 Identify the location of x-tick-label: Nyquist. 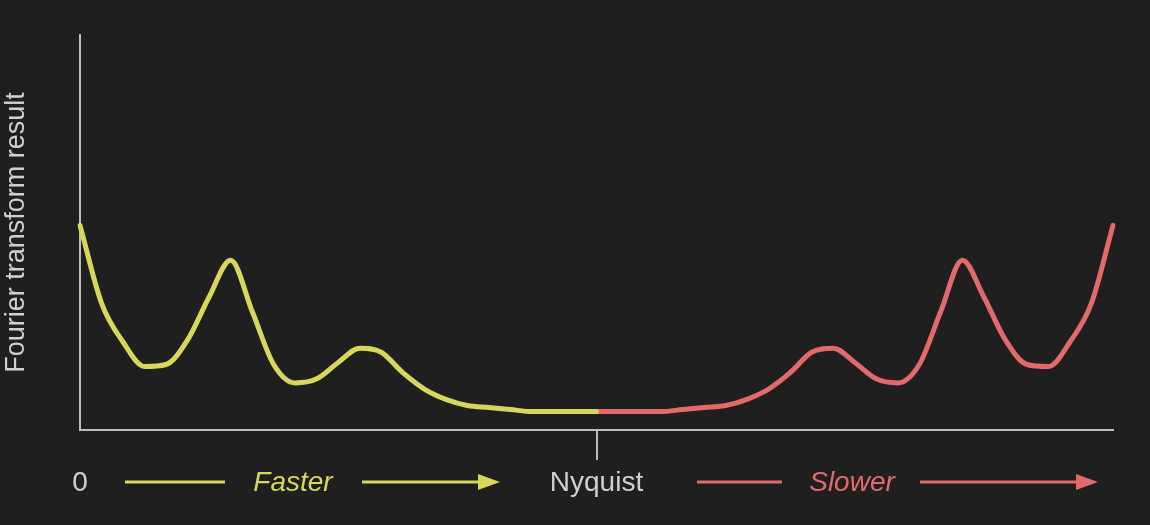
(596, 481).